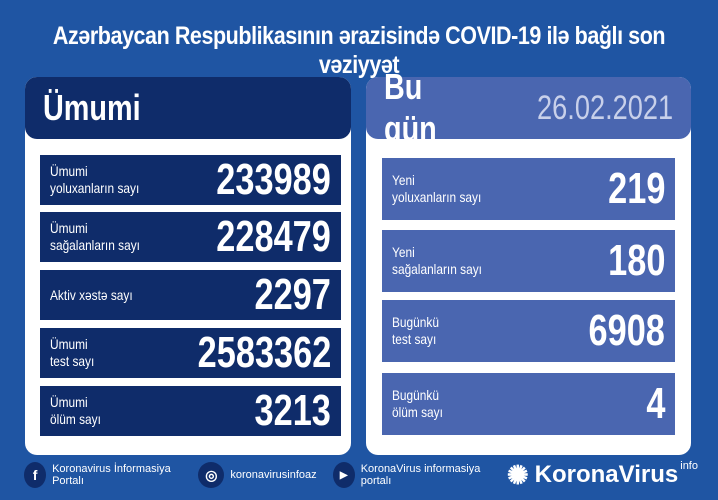 This screenshot has height=500, width=718. I want to click on virus-logo-icon: ✺, so click(517, 474).